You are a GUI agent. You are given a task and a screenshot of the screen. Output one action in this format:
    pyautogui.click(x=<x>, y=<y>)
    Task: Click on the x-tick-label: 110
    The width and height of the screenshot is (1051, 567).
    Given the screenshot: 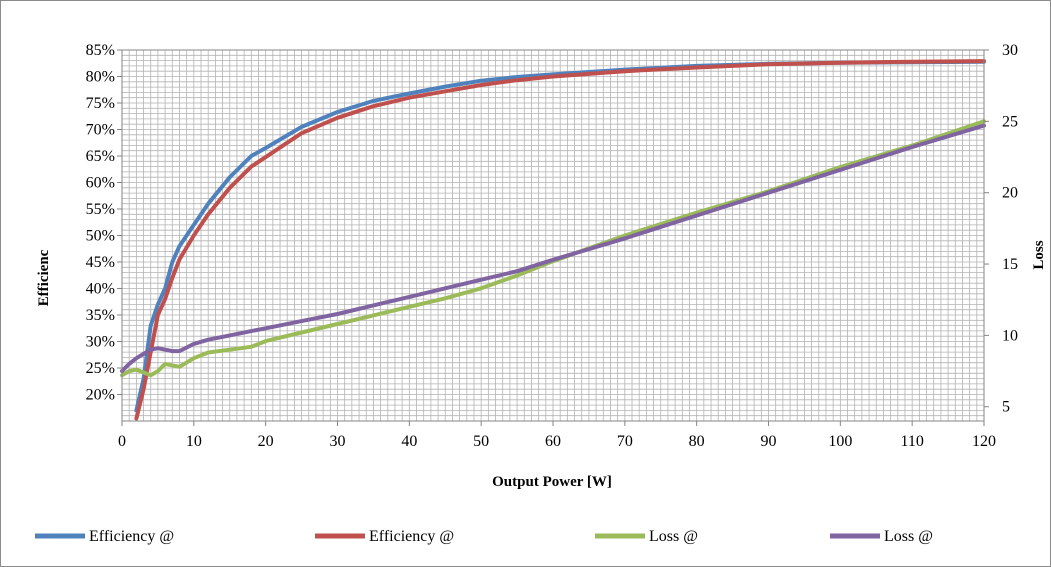 What is the action you would take?
    pyautogui.click(x=911, y=441)
    